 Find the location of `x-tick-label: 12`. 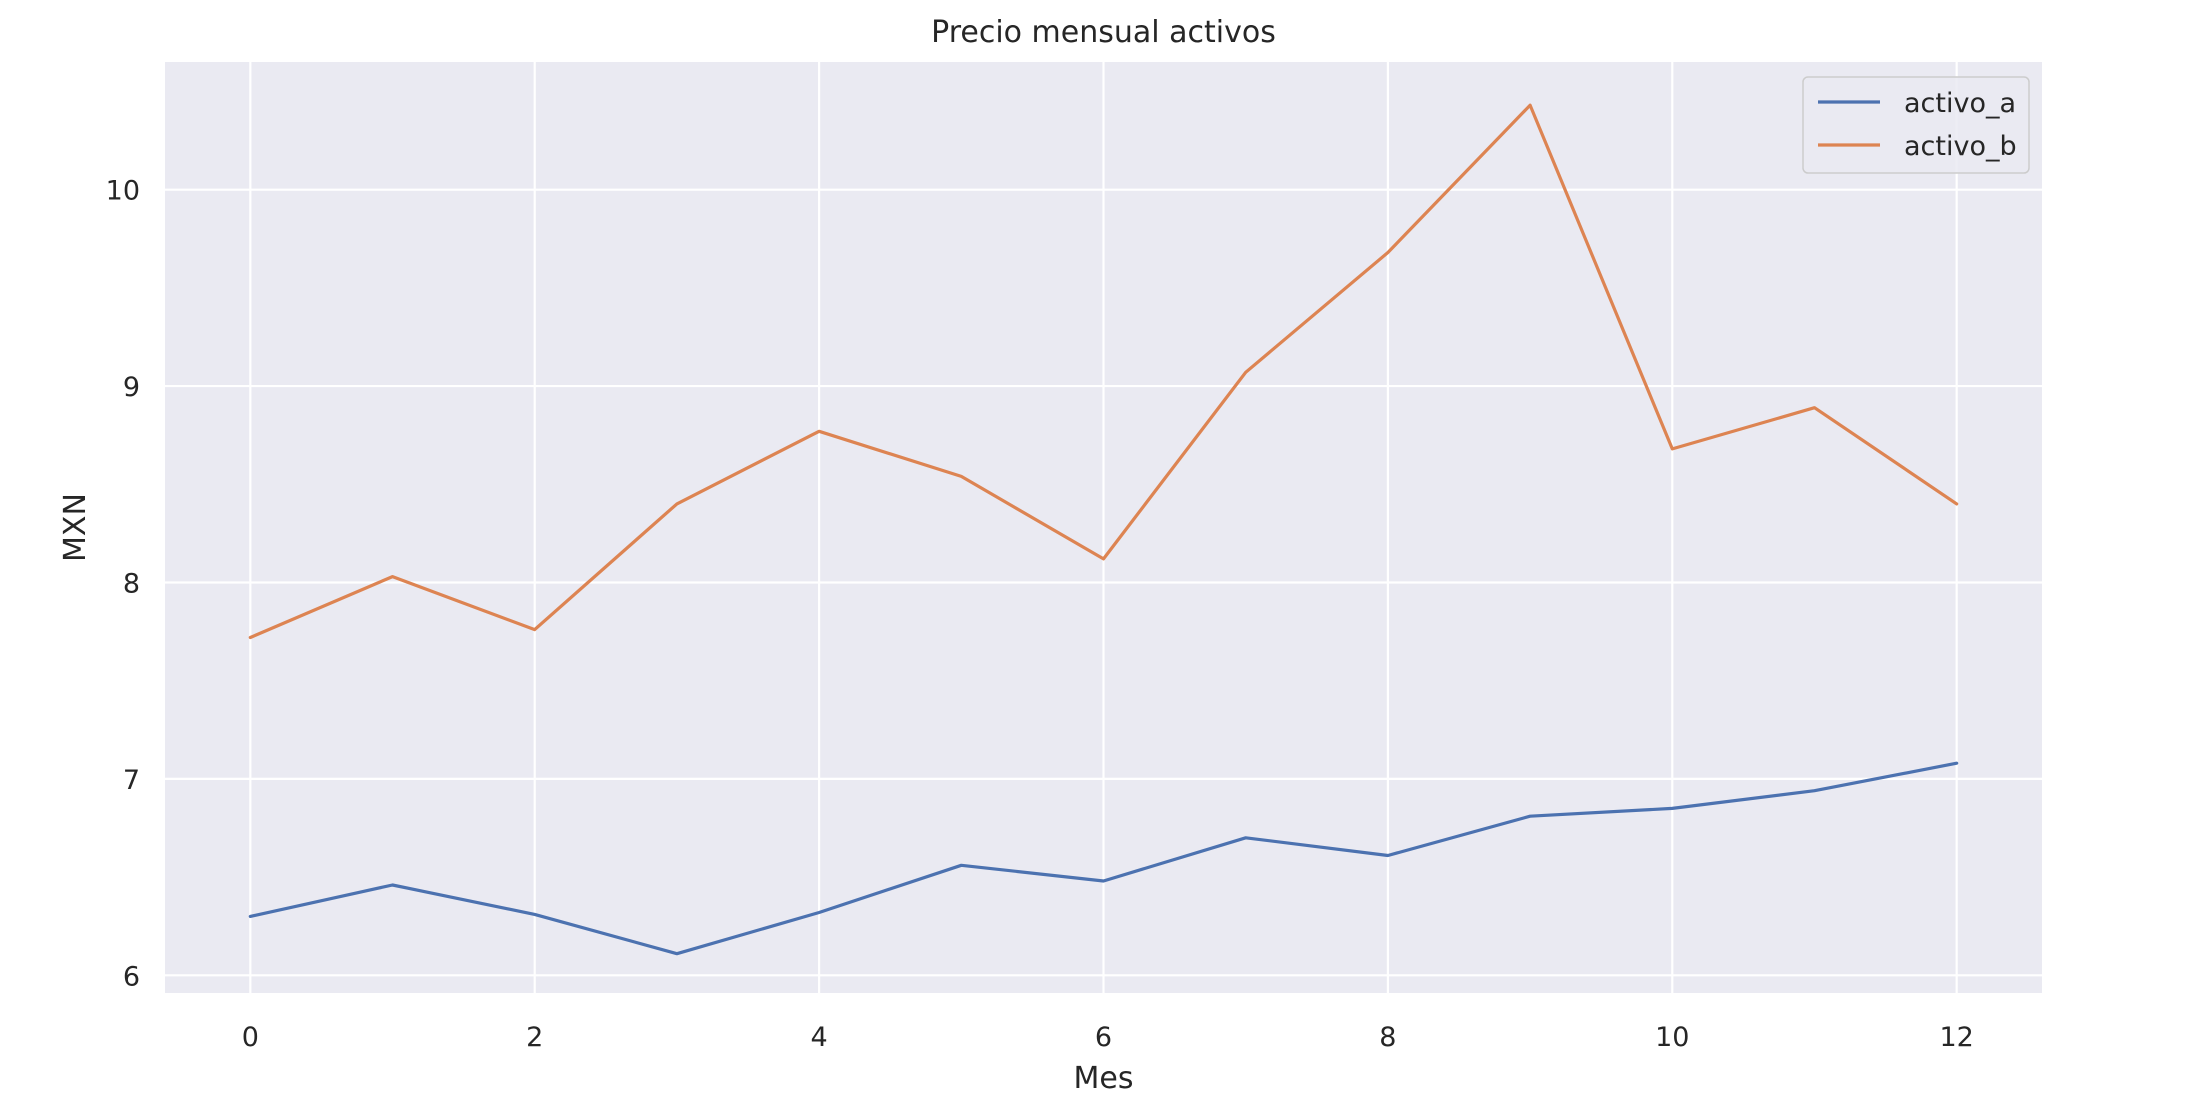

x-tick-label: 12 is located at coordinates (1957, 1037).